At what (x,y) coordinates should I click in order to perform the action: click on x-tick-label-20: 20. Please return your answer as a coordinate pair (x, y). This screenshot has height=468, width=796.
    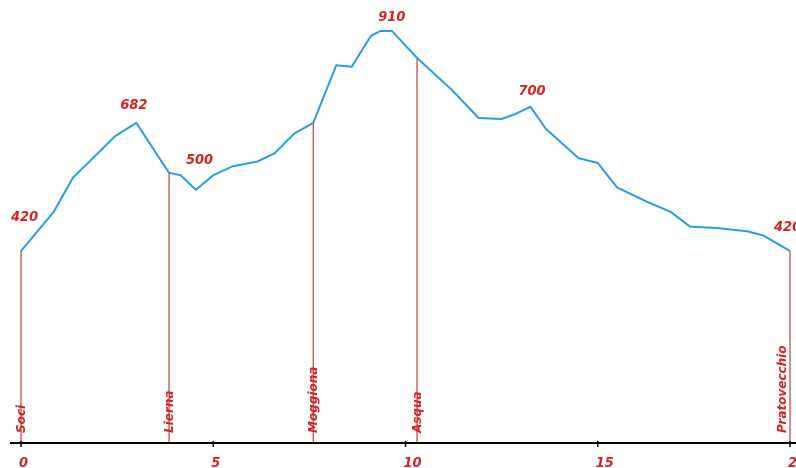
    Looking at the image, I should click on (792, 462).